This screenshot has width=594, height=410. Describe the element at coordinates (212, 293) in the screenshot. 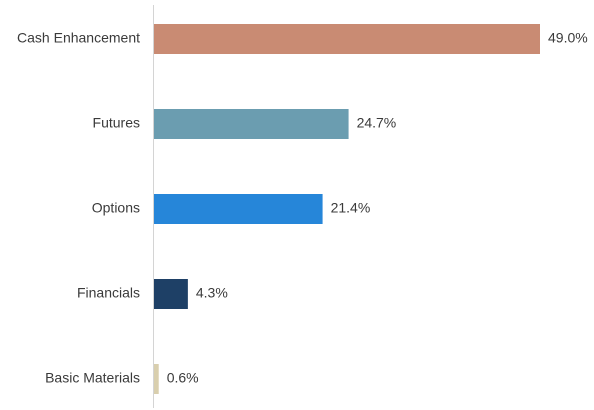

I see `value-label: 4.3%` at that location.